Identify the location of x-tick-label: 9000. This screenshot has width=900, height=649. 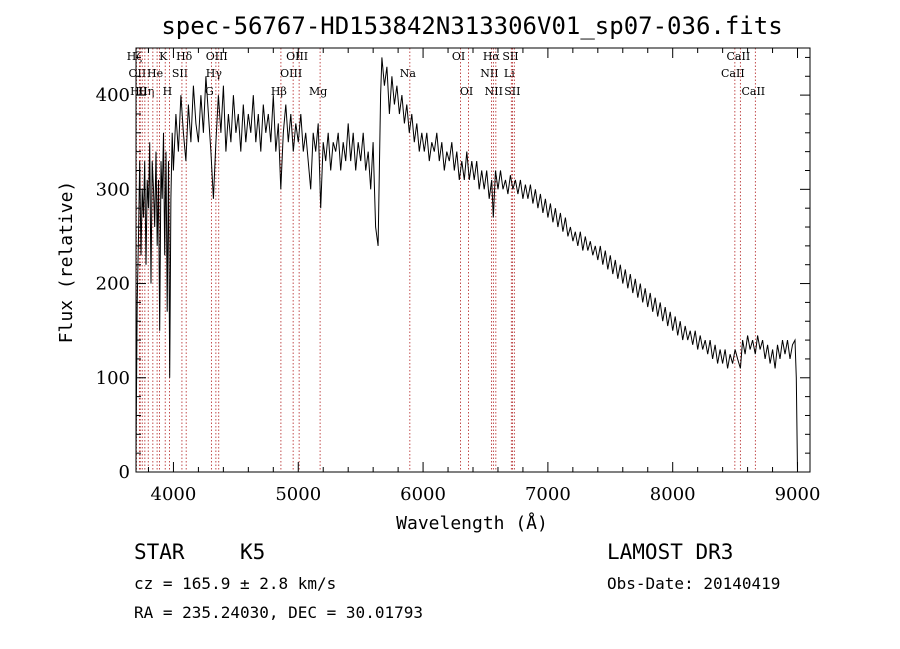
(798, 494).